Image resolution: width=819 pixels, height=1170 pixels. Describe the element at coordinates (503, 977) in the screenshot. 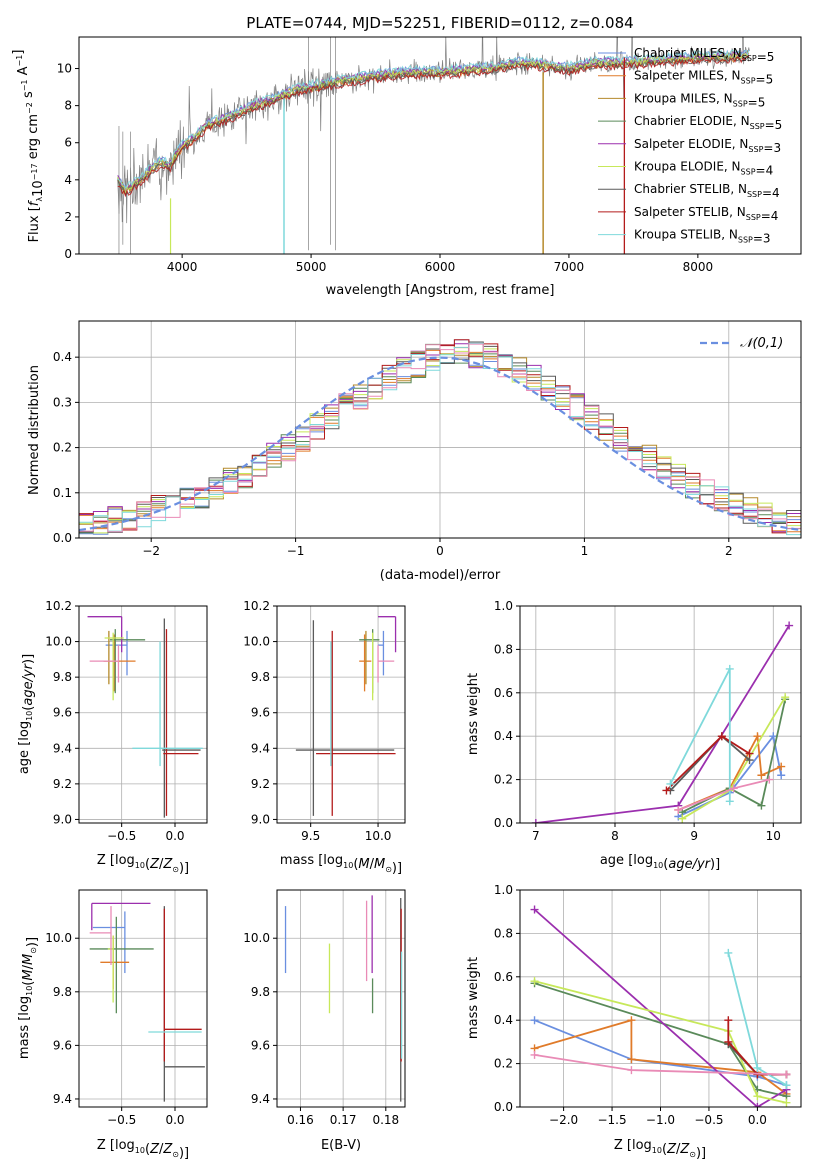

I see `y-tick-label: 0.6` at that location.